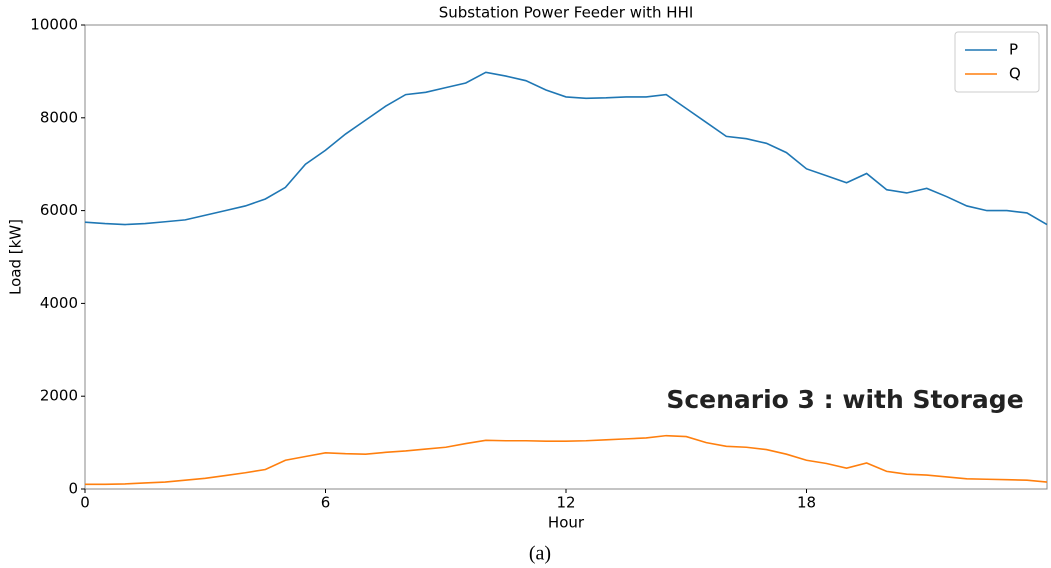  What do you see at coordinates (59, 303) in the screenshot?
I see `y-tick-label: 4000` at bounding box center [59, 303].